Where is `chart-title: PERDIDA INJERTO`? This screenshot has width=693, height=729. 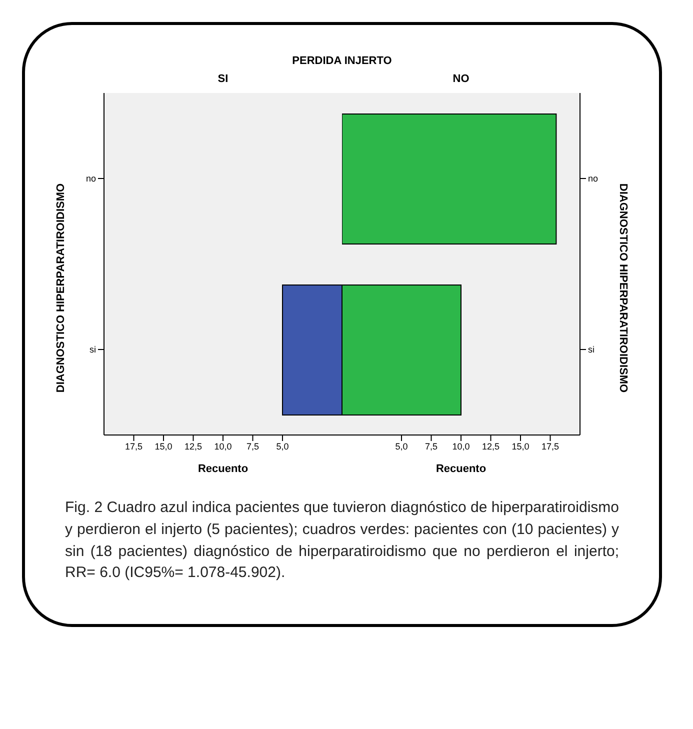
chart-title: PERDIDA INJERTO is located at coordinates (342, 61).